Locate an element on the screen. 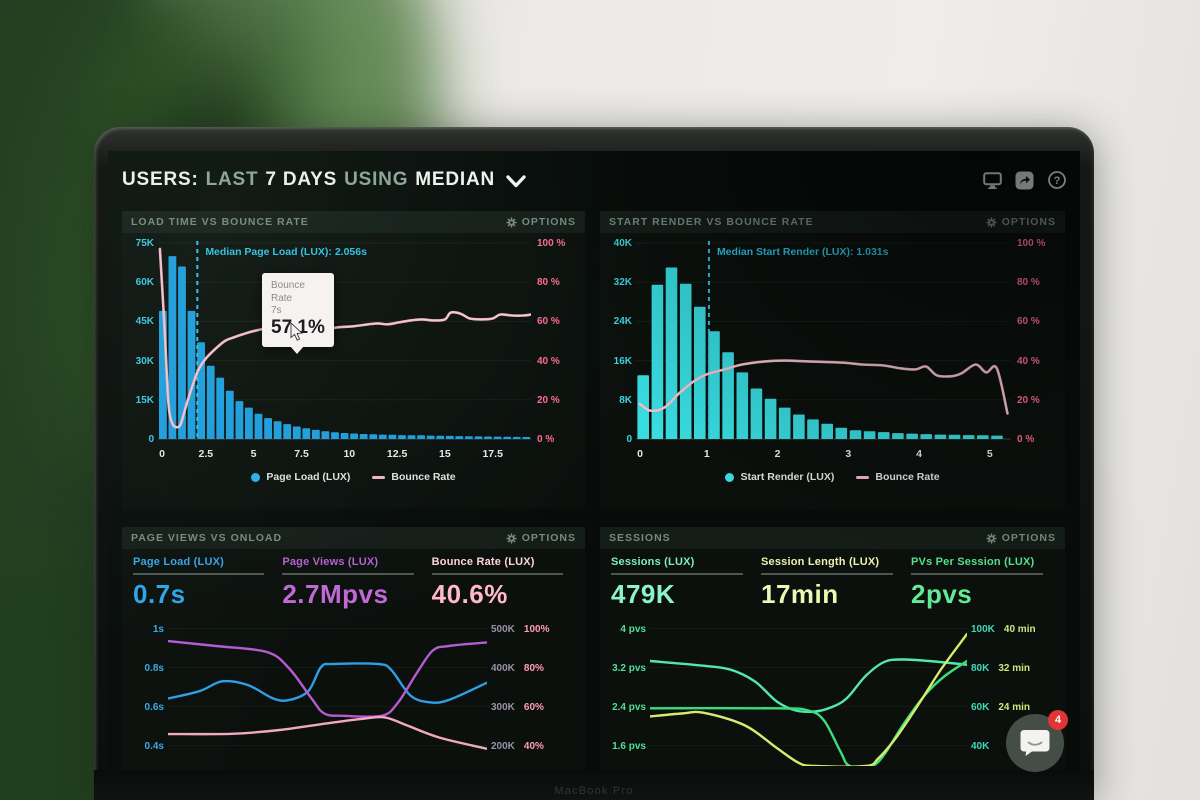  legend-label: Page Load (LUX) is located at coordinates (308, 477).